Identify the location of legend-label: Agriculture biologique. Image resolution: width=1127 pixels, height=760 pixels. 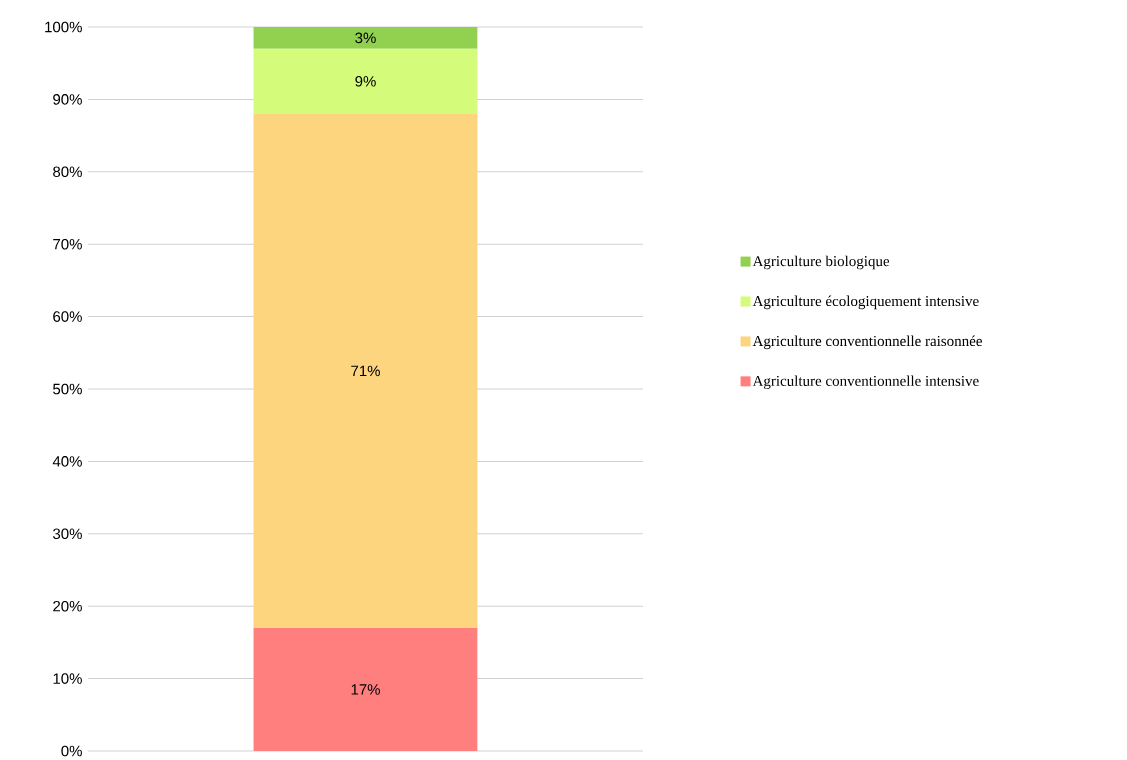
(821, 262).